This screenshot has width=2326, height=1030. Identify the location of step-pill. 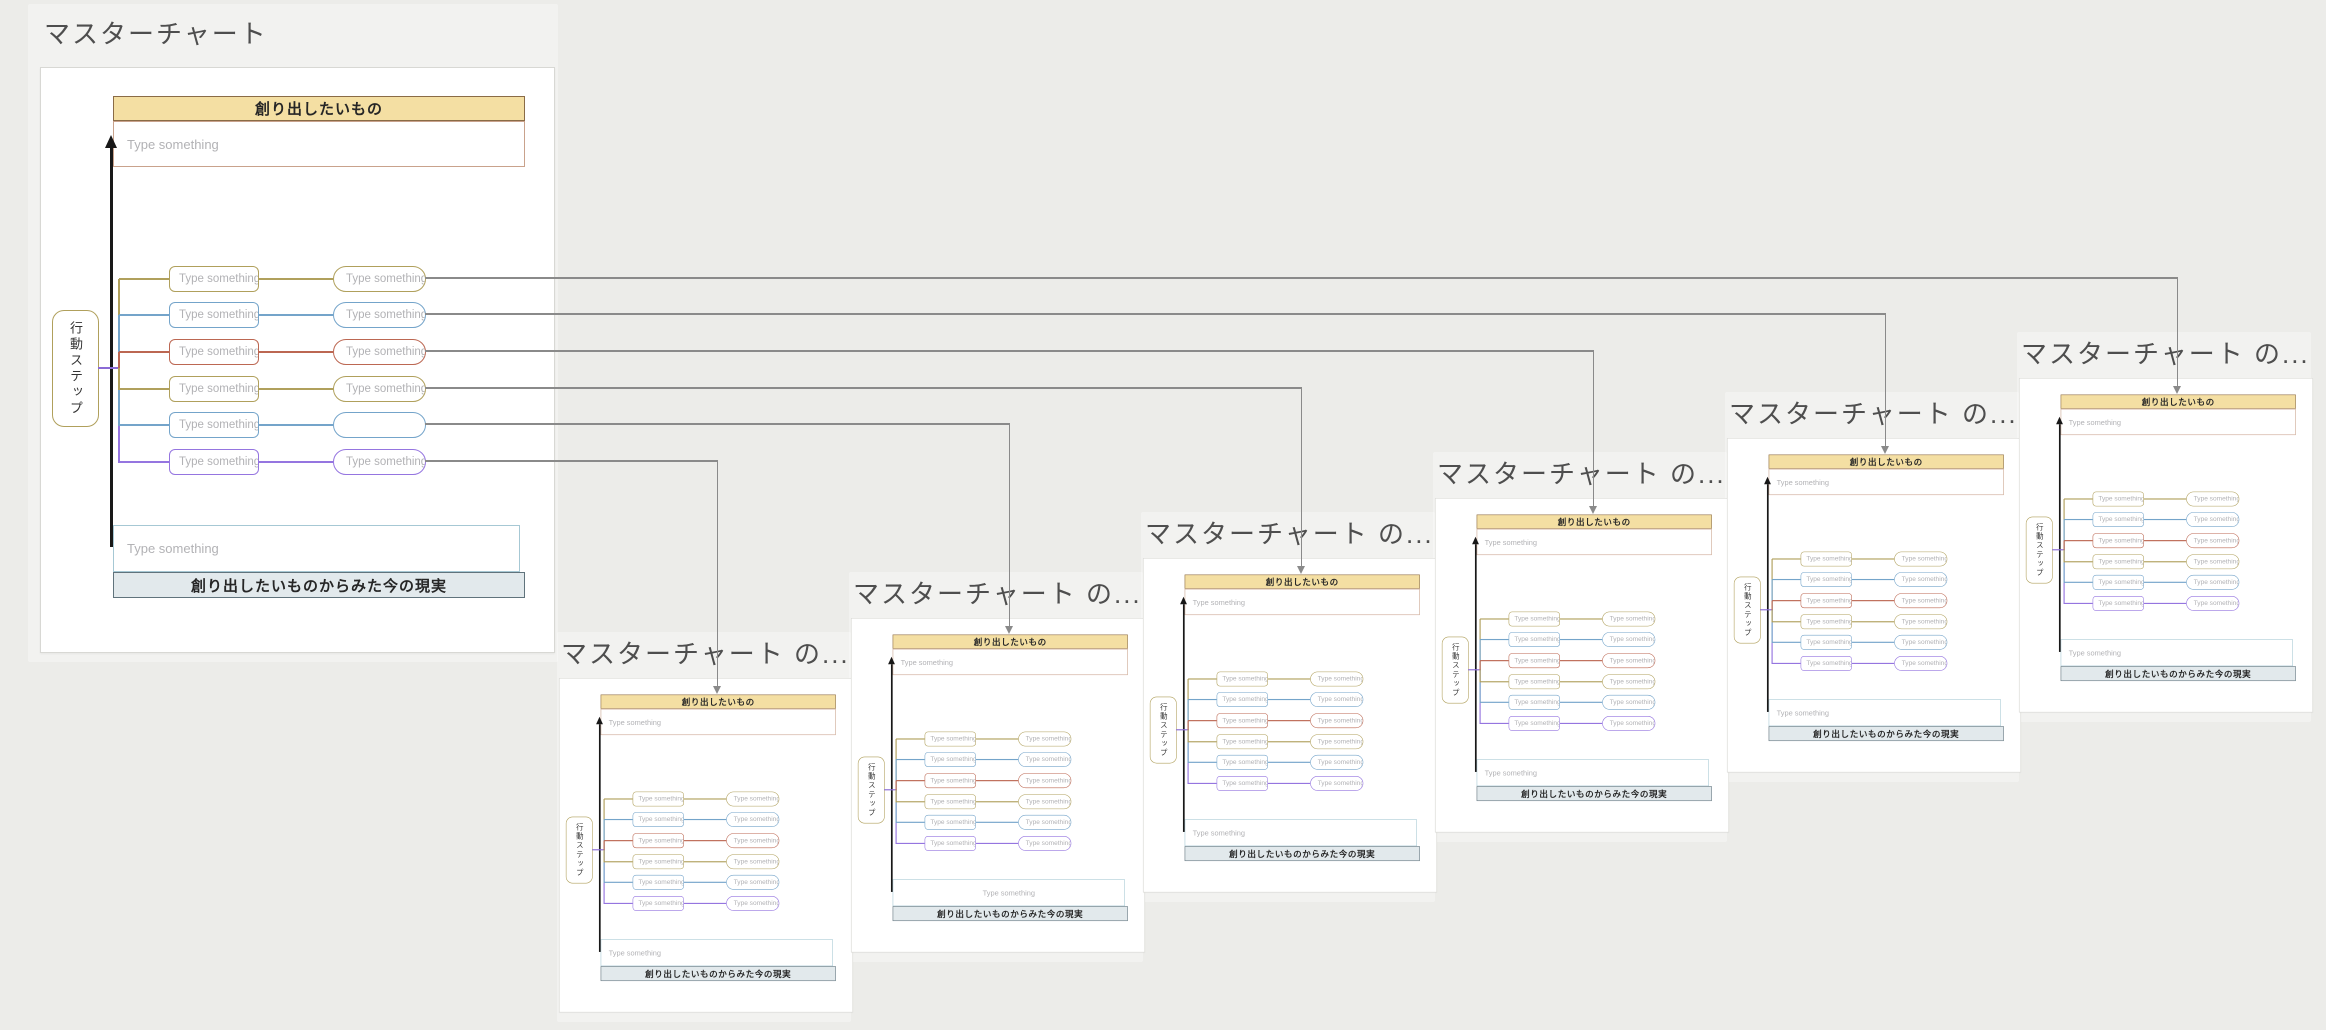
(379, 425).